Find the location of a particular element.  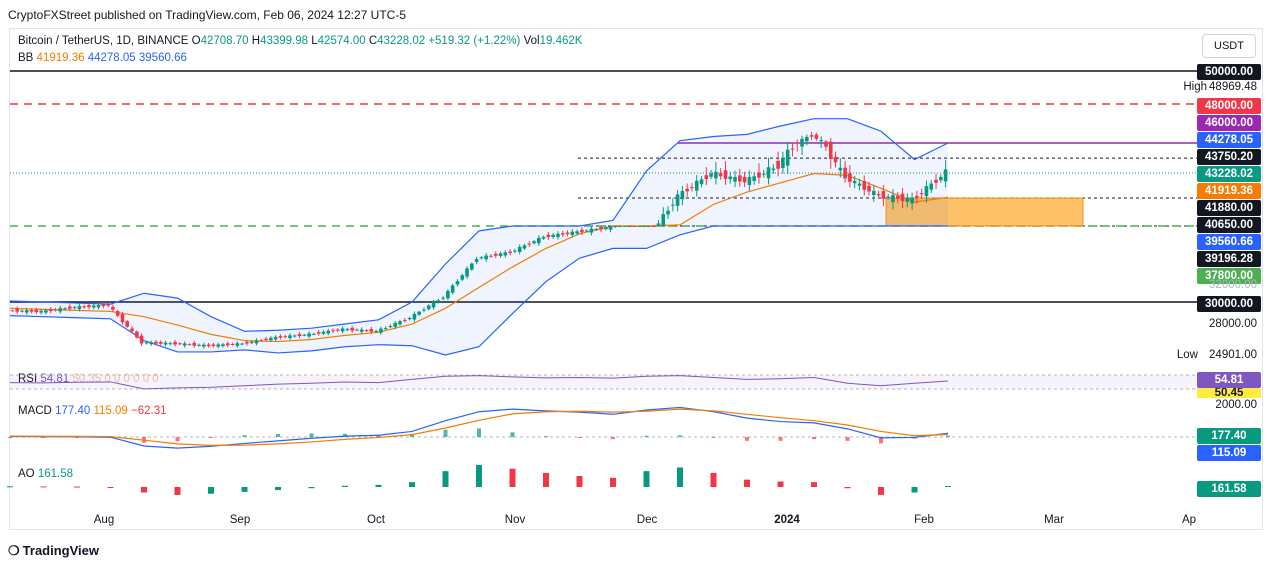

ao-value-label: 161.58 is located at coordinates (1229, 489).